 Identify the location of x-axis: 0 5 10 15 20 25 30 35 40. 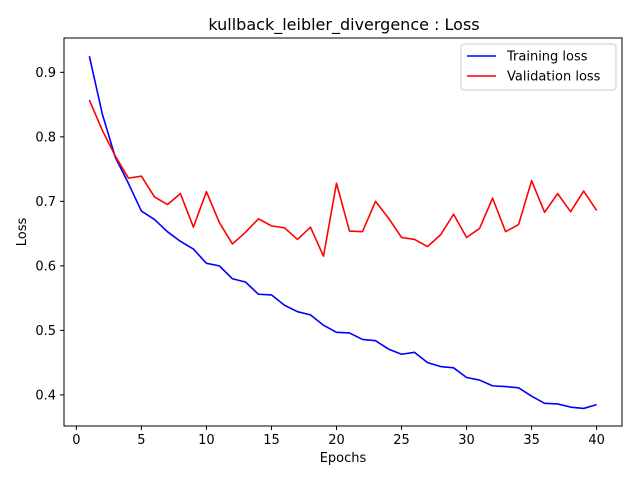
(338, 437).